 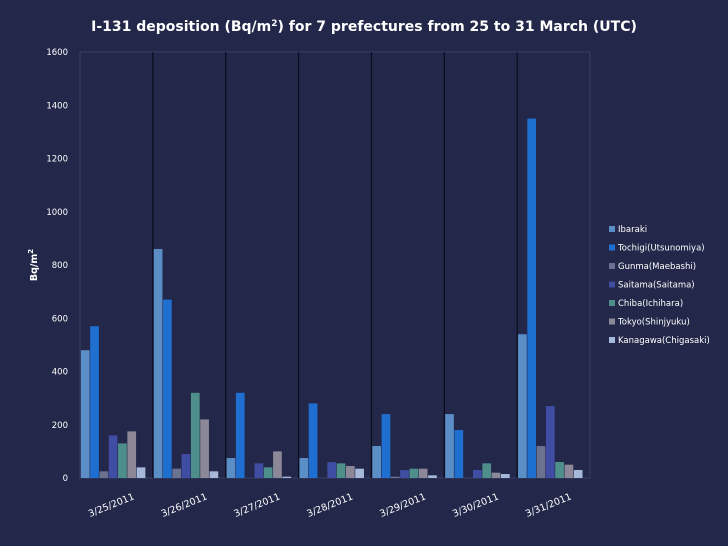 I want to click on y-tick-label: 600, so click(x=60, y=319).